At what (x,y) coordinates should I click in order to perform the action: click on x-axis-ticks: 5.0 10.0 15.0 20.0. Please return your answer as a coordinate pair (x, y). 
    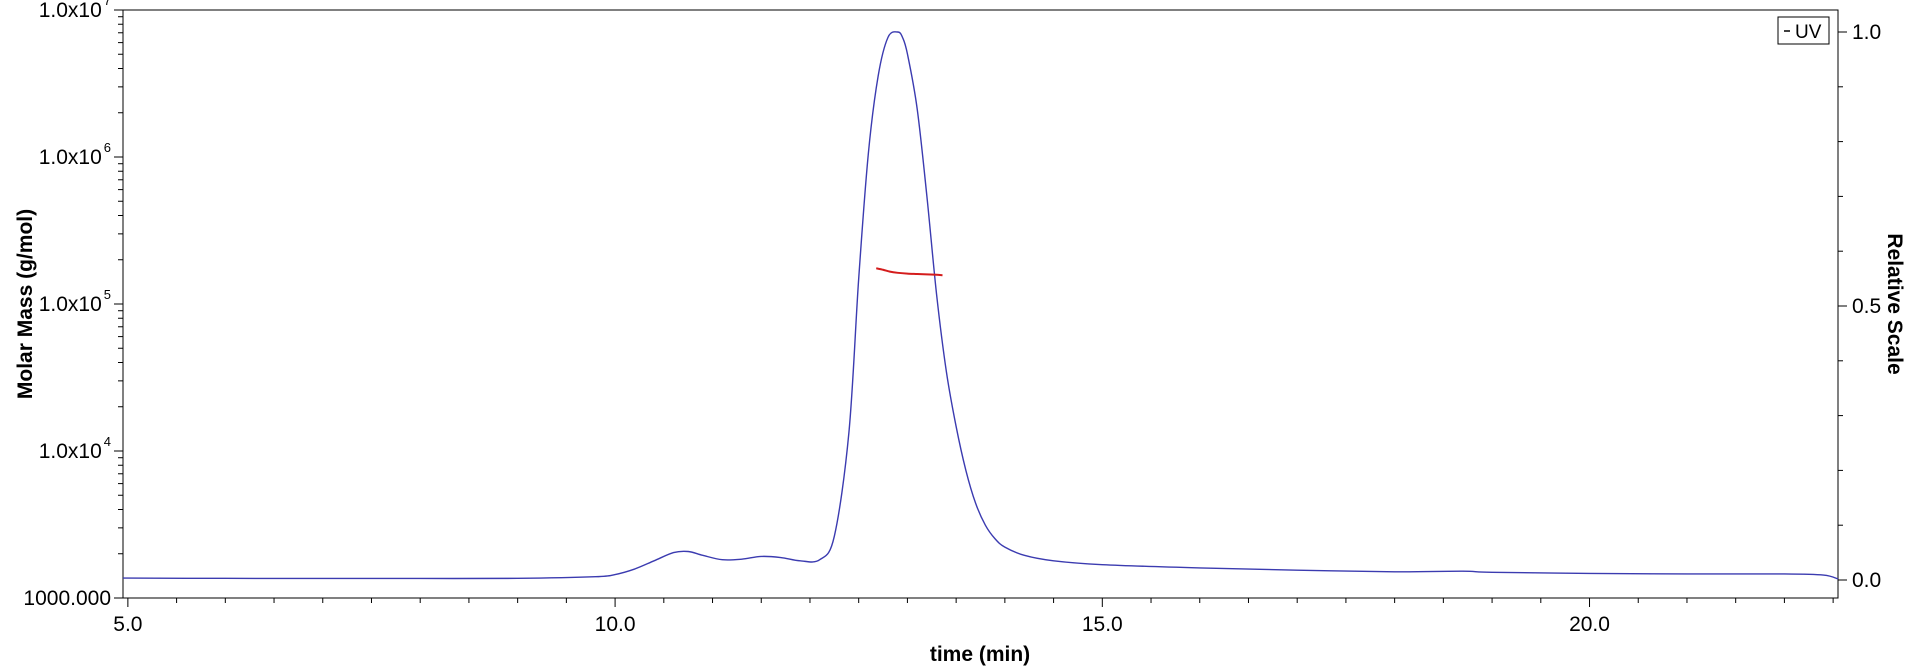
    Looking at the image, I should click on (973, 617).